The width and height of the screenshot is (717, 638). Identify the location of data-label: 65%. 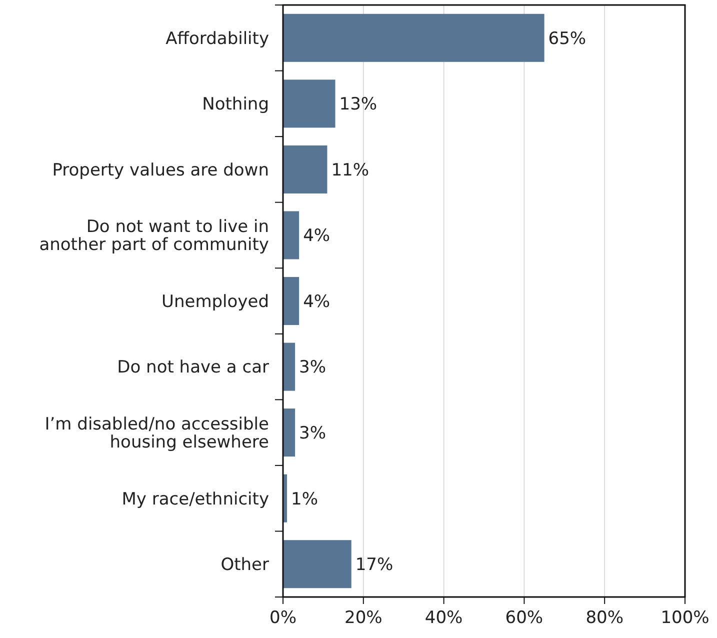
(567, 38).